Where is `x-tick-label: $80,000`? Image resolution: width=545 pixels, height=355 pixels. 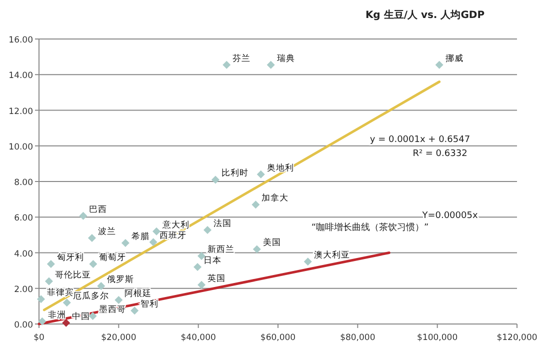
x-tick-label: $80,000 is located at coordinates (358, 338).